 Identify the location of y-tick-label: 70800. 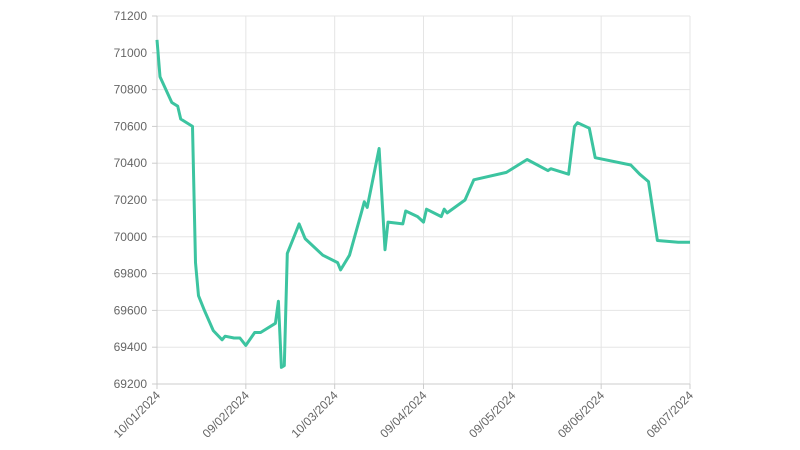
(131, 90).